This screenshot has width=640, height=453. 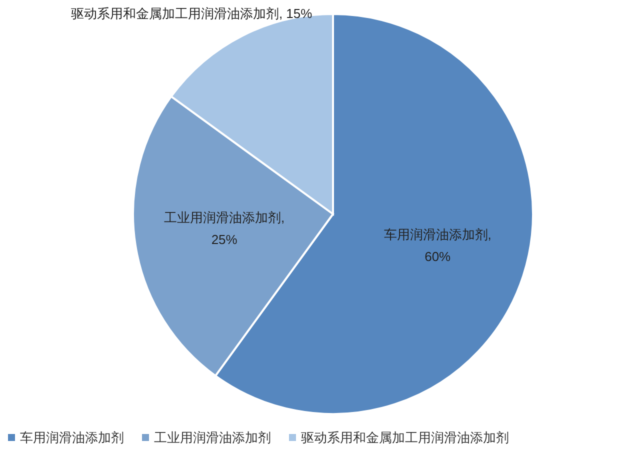 What do you see at coordinates (72, 437) in the screenshot?
I see `legend-label: 车用润滑油添加剂` at bounding box center [72, 437].